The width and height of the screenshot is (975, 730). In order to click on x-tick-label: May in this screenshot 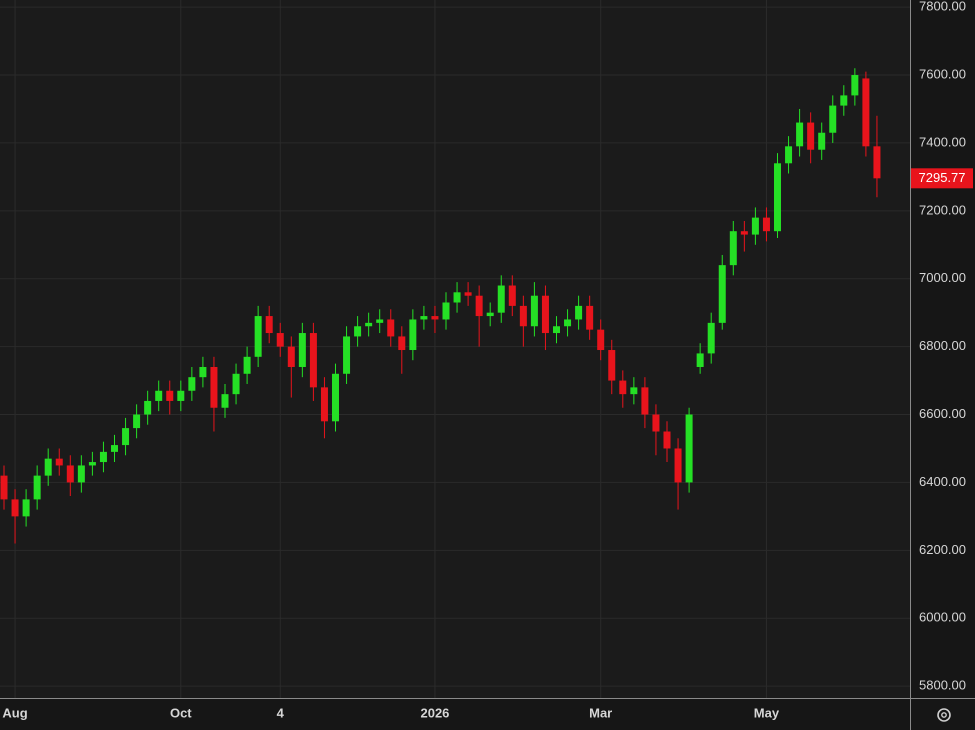, I will do `click(767, 712)`.